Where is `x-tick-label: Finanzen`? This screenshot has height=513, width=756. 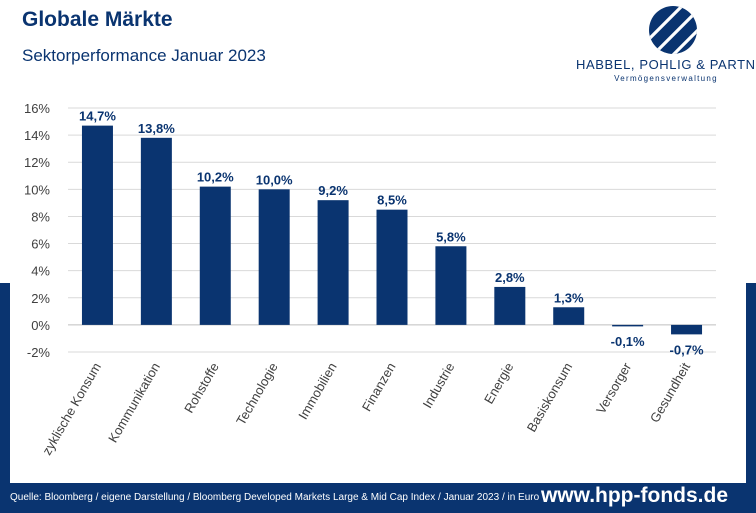
x-tick-label: Finanzen is located at coordinates (379, 387).